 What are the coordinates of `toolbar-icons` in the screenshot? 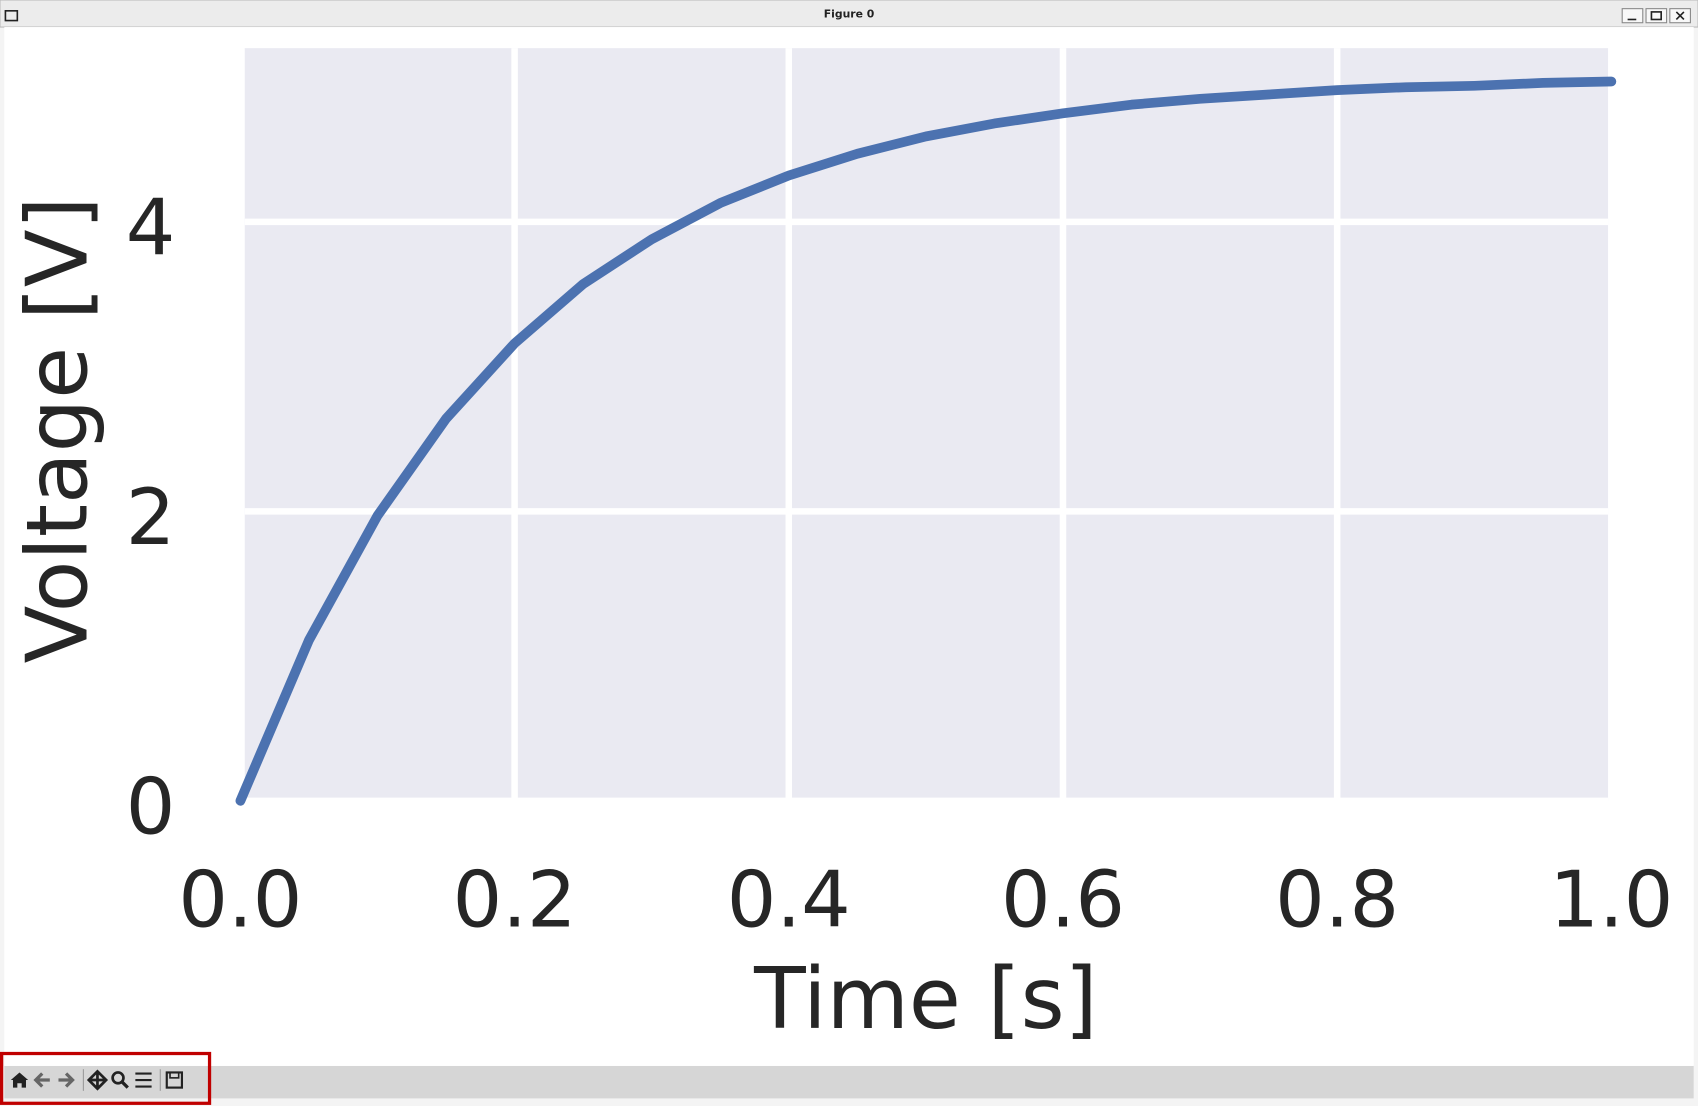 It's located at (97, 1080).